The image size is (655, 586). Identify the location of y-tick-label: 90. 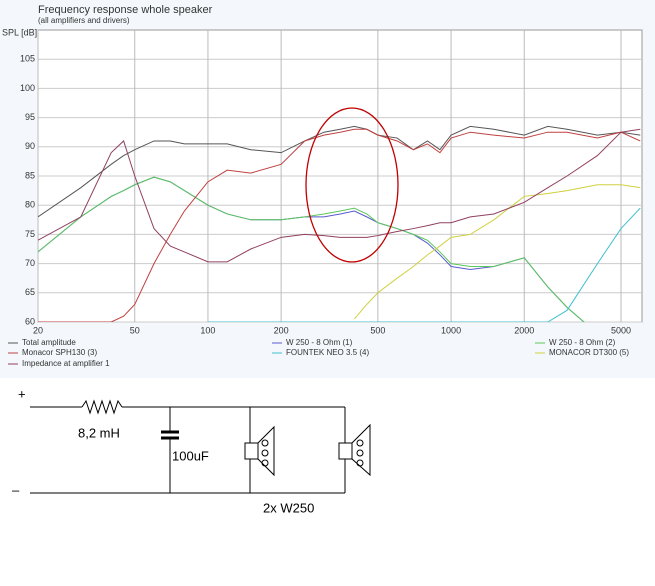
(30, 146).